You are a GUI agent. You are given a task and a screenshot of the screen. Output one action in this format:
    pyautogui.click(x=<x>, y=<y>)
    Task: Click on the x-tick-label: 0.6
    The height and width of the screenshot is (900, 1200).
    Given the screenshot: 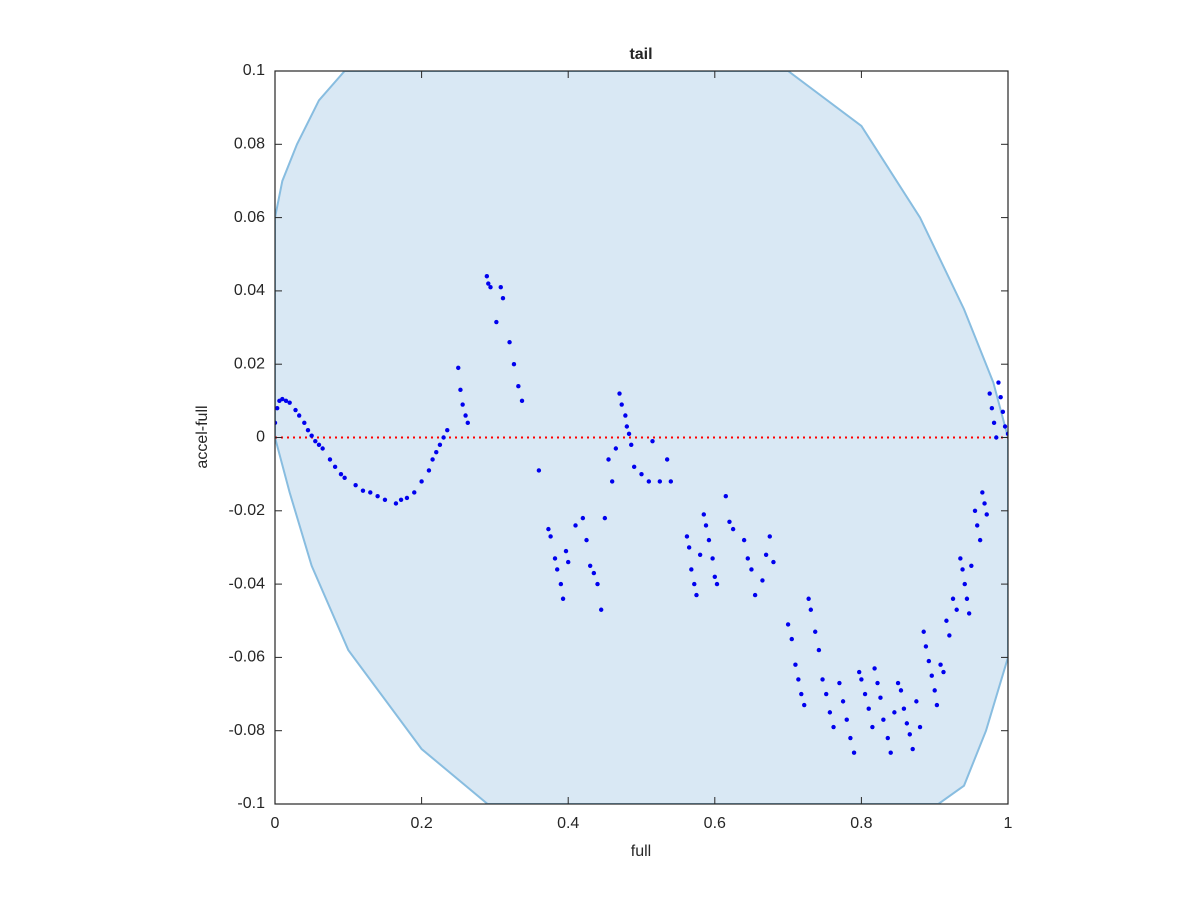 What is the action you would take?
    pyautogui.click(x=715, y=823)
    